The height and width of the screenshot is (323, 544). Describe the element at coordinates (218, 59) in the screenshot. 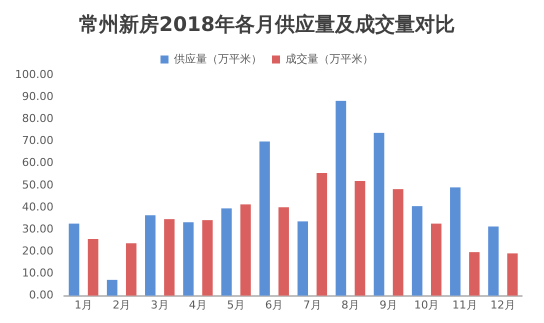

I see `legend-label: 供应量（万平米）` at that location.